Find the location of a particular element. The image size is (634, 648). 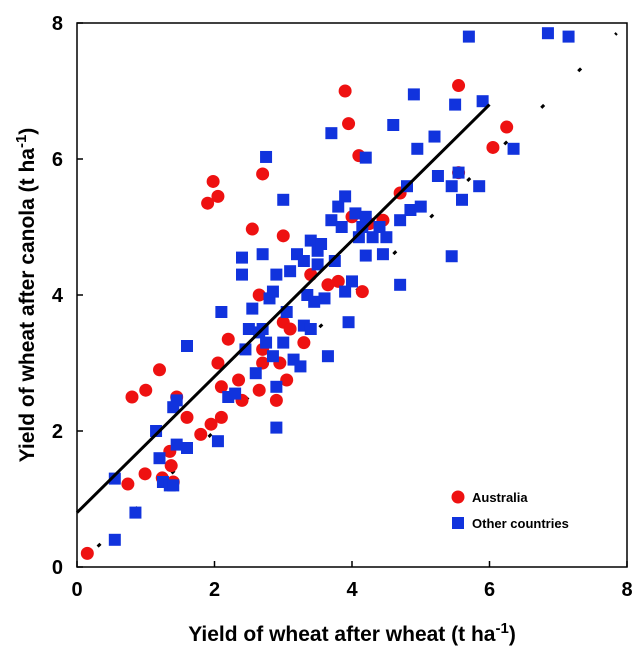

y-tick-label: 8 is located at coordinates (57, 24).